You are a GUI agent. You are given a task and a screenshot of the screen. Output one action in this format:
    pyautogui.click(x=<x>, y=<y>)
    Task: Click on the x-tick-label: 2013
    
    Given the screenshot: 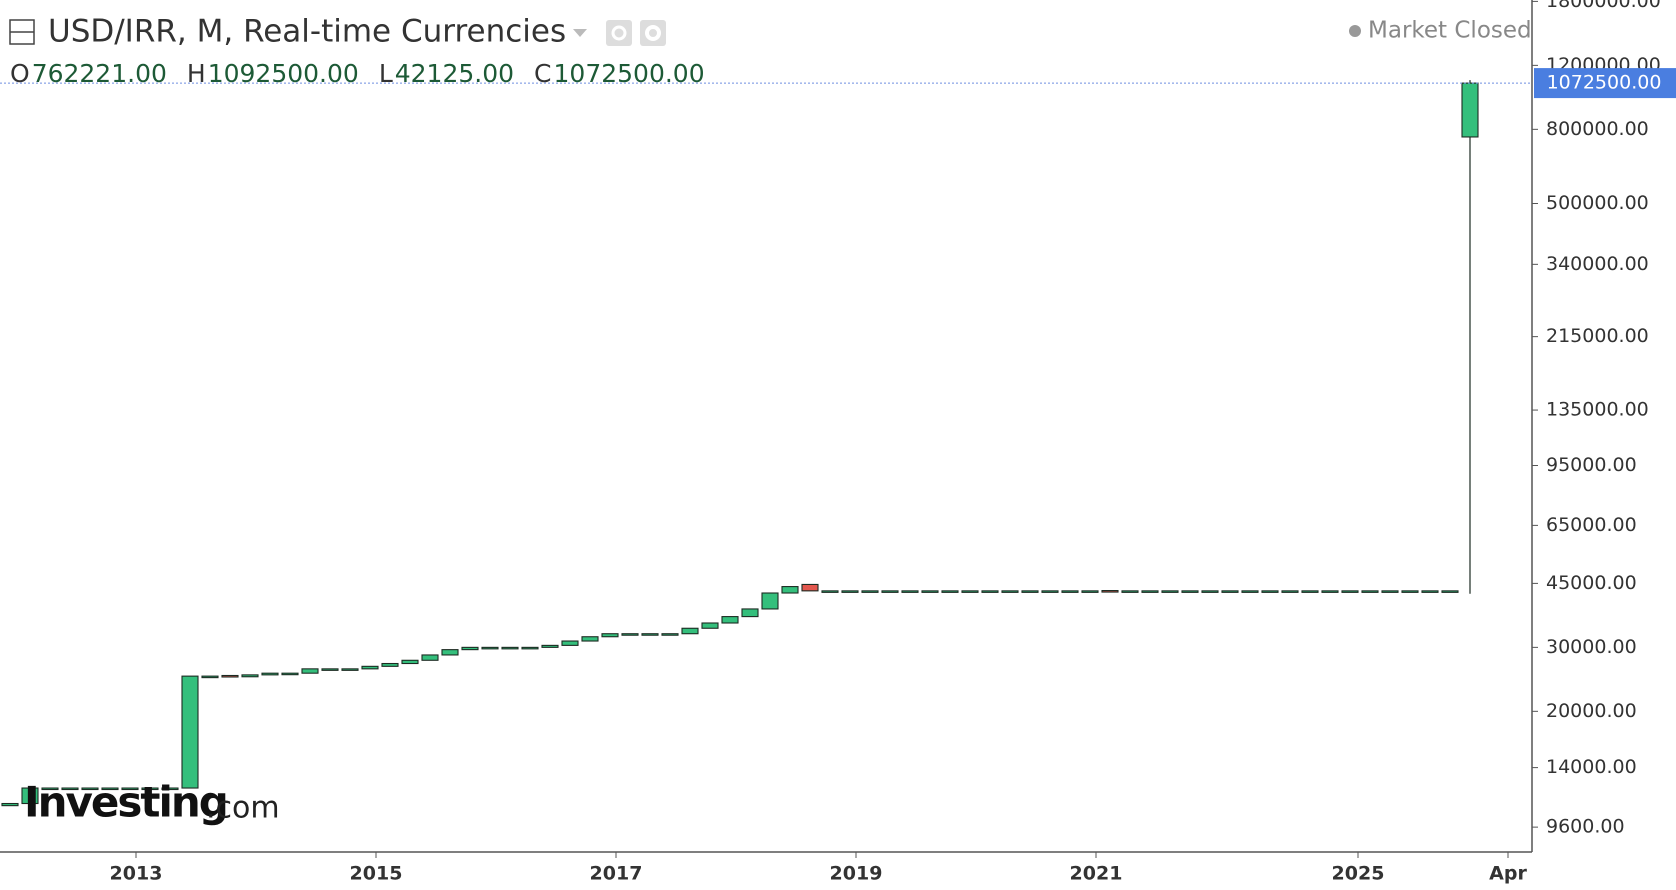 What is the action you would take?
    pyautogui.click(x=136, y=874)
    